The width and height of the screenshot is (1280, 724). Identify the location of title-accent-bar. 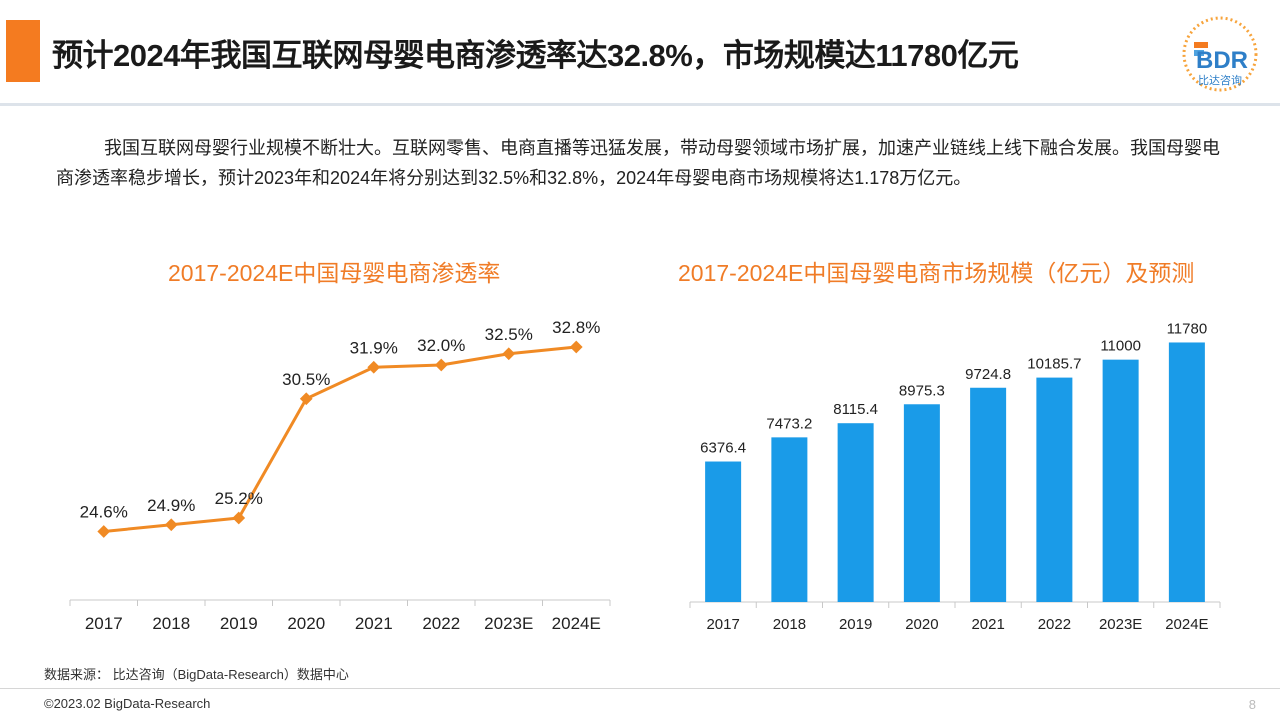
(23, 51).